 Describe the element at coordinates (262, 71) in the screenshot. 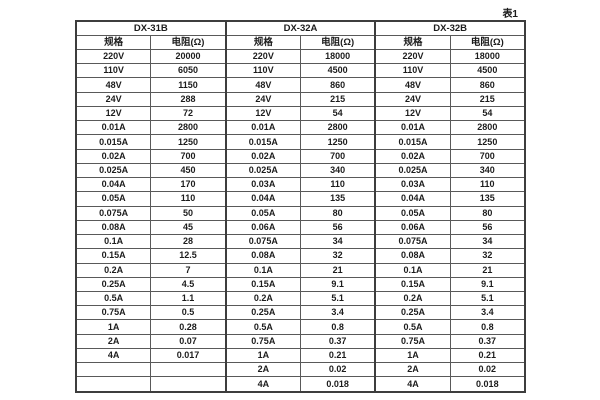

I see `spec-cell: 110V` at that location.